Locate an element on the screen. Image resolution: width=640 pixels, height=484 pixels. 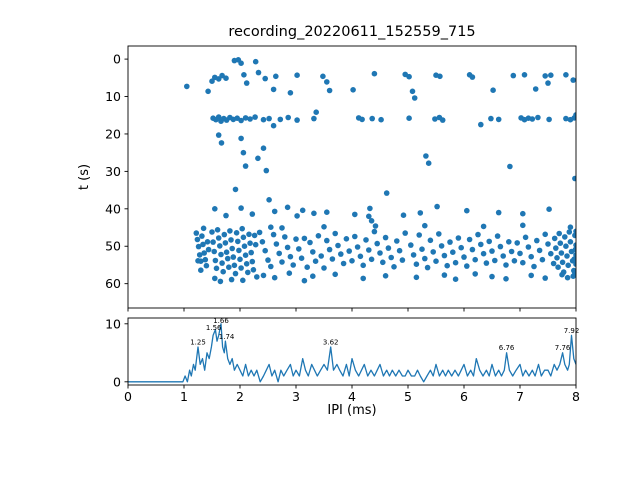
y-tick-label: 40 is located at coordinates (113, 208).